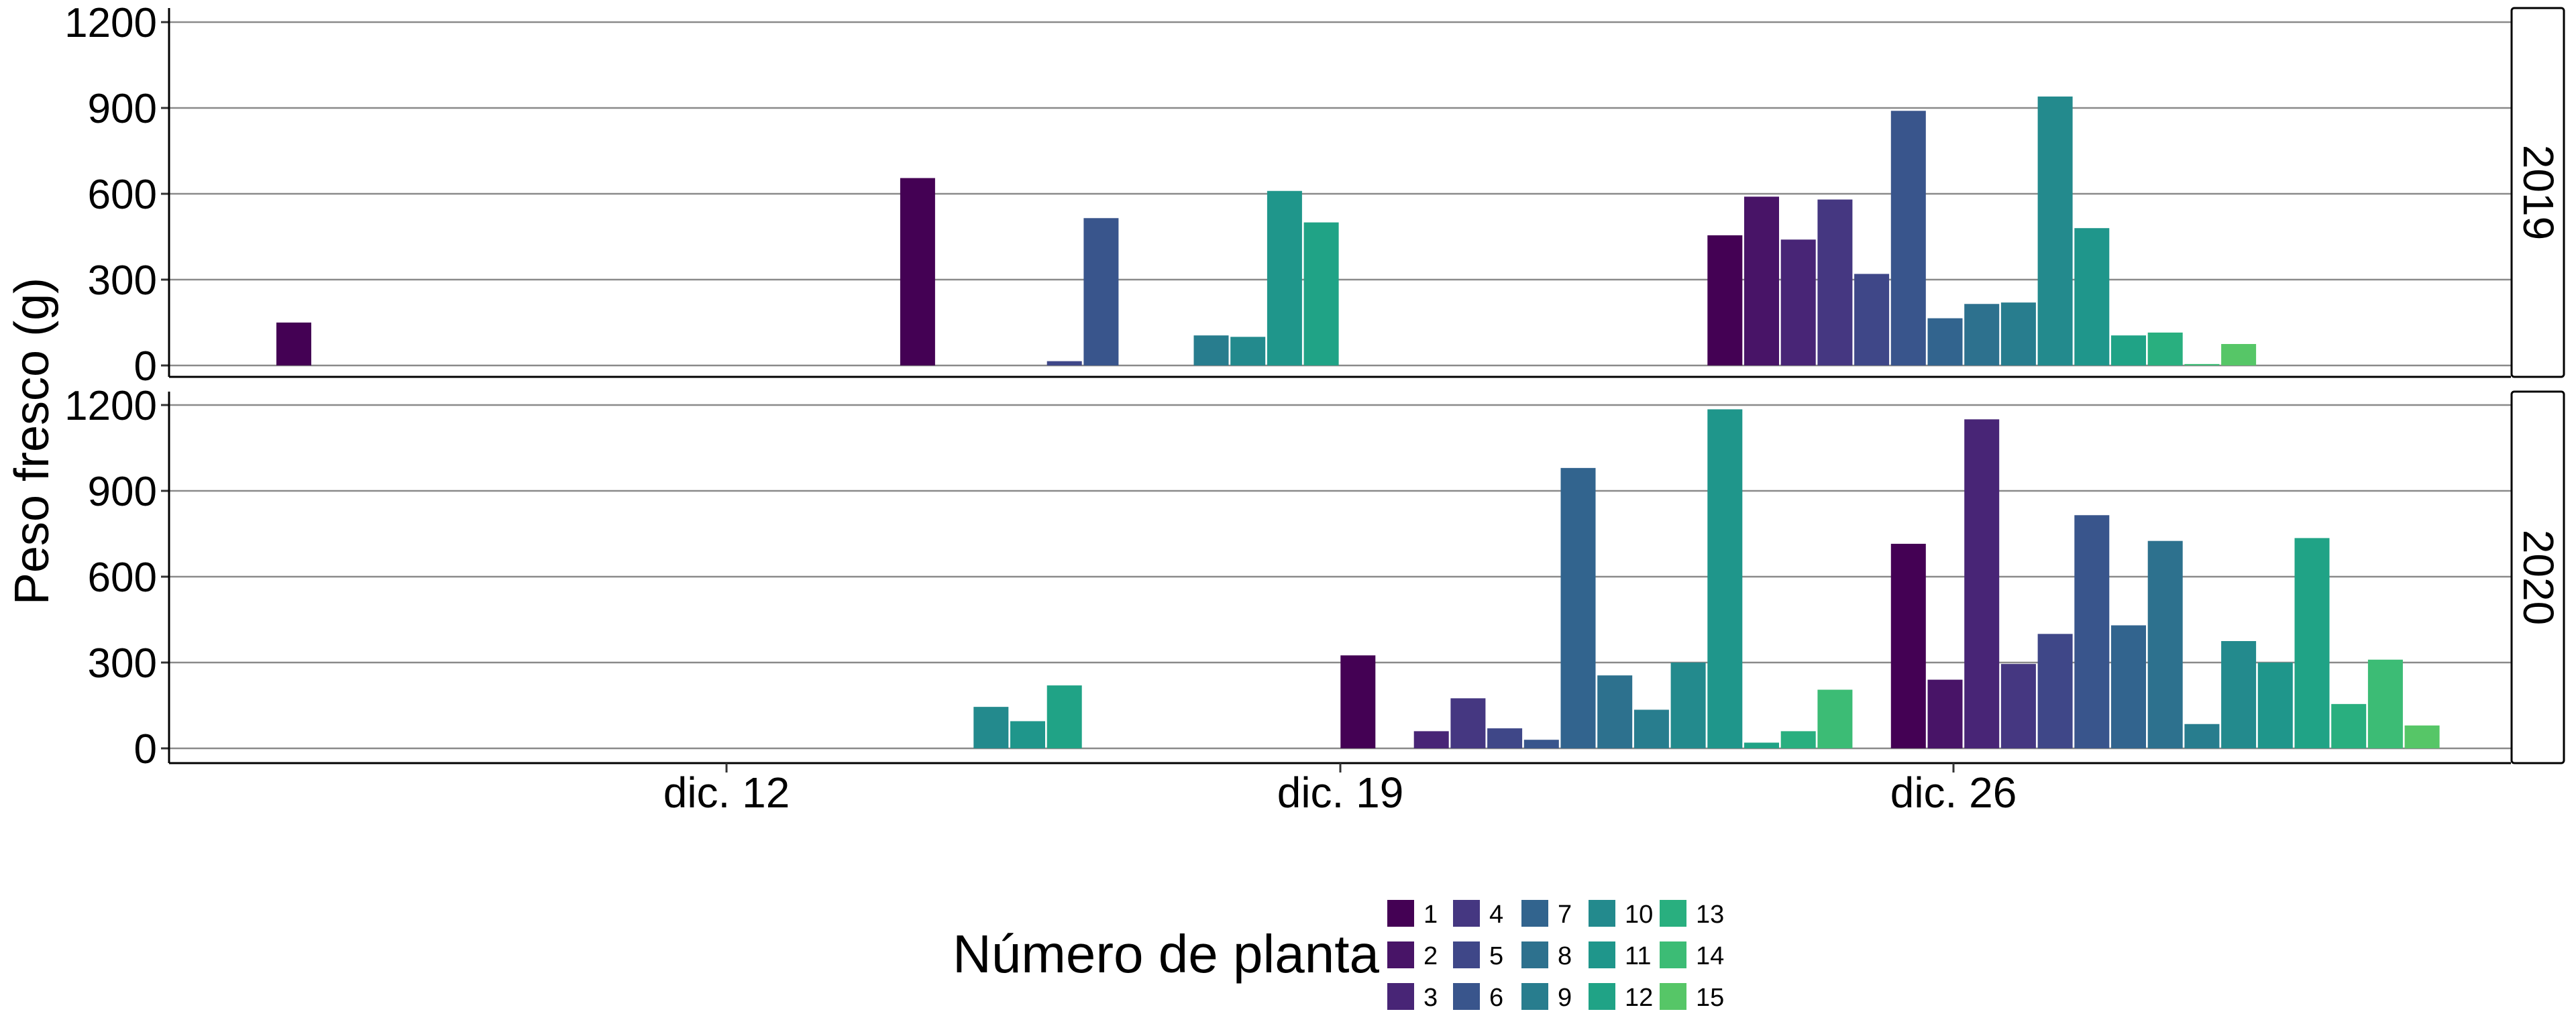 The image size is (2576, 1030). What do you see at coordinates (1565, 915) in the screenshot?
I see `legend-label-7: 7` at bounding box center [1565, 915].